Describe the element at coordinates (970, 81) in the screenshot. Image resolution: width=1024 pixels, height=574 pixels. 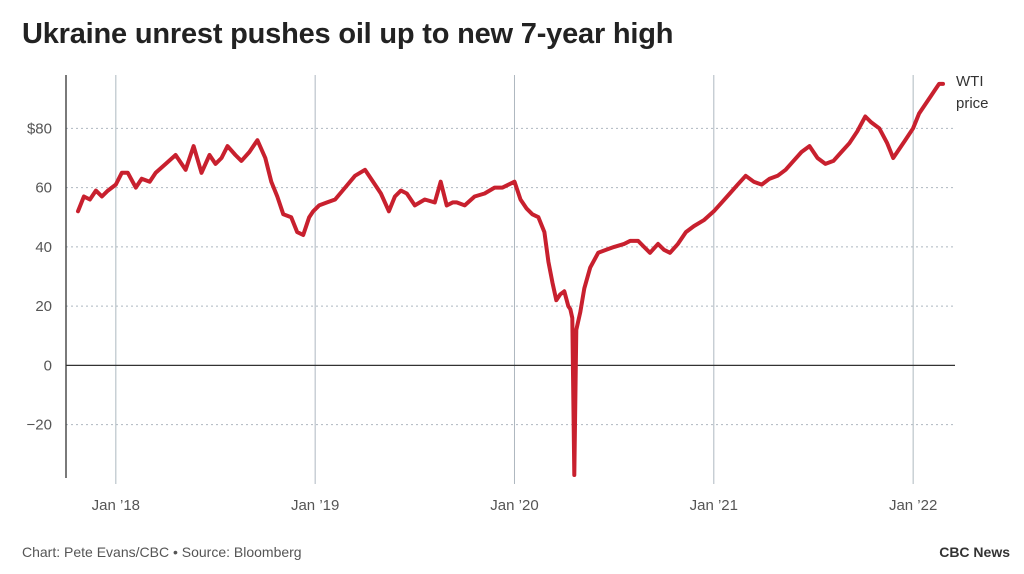
I see `series-label-text: WTI` at that location.